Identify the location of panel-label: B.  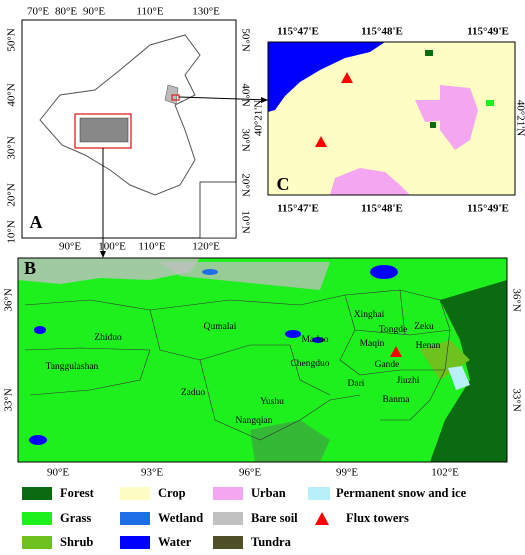
(30, 268).